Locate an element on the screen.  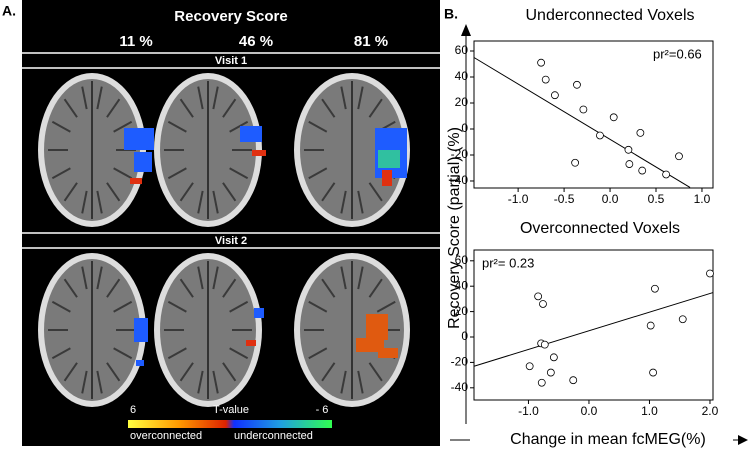
x-tick-label: 2.0 is located at coordinates (710, 411).